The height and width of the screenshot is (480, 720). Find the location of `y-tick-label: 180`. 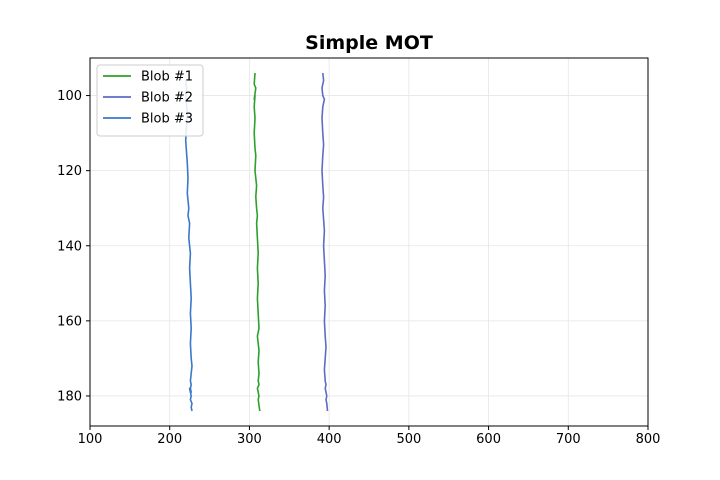

y-tick-label: 180 is located at coordinates (69, 396).